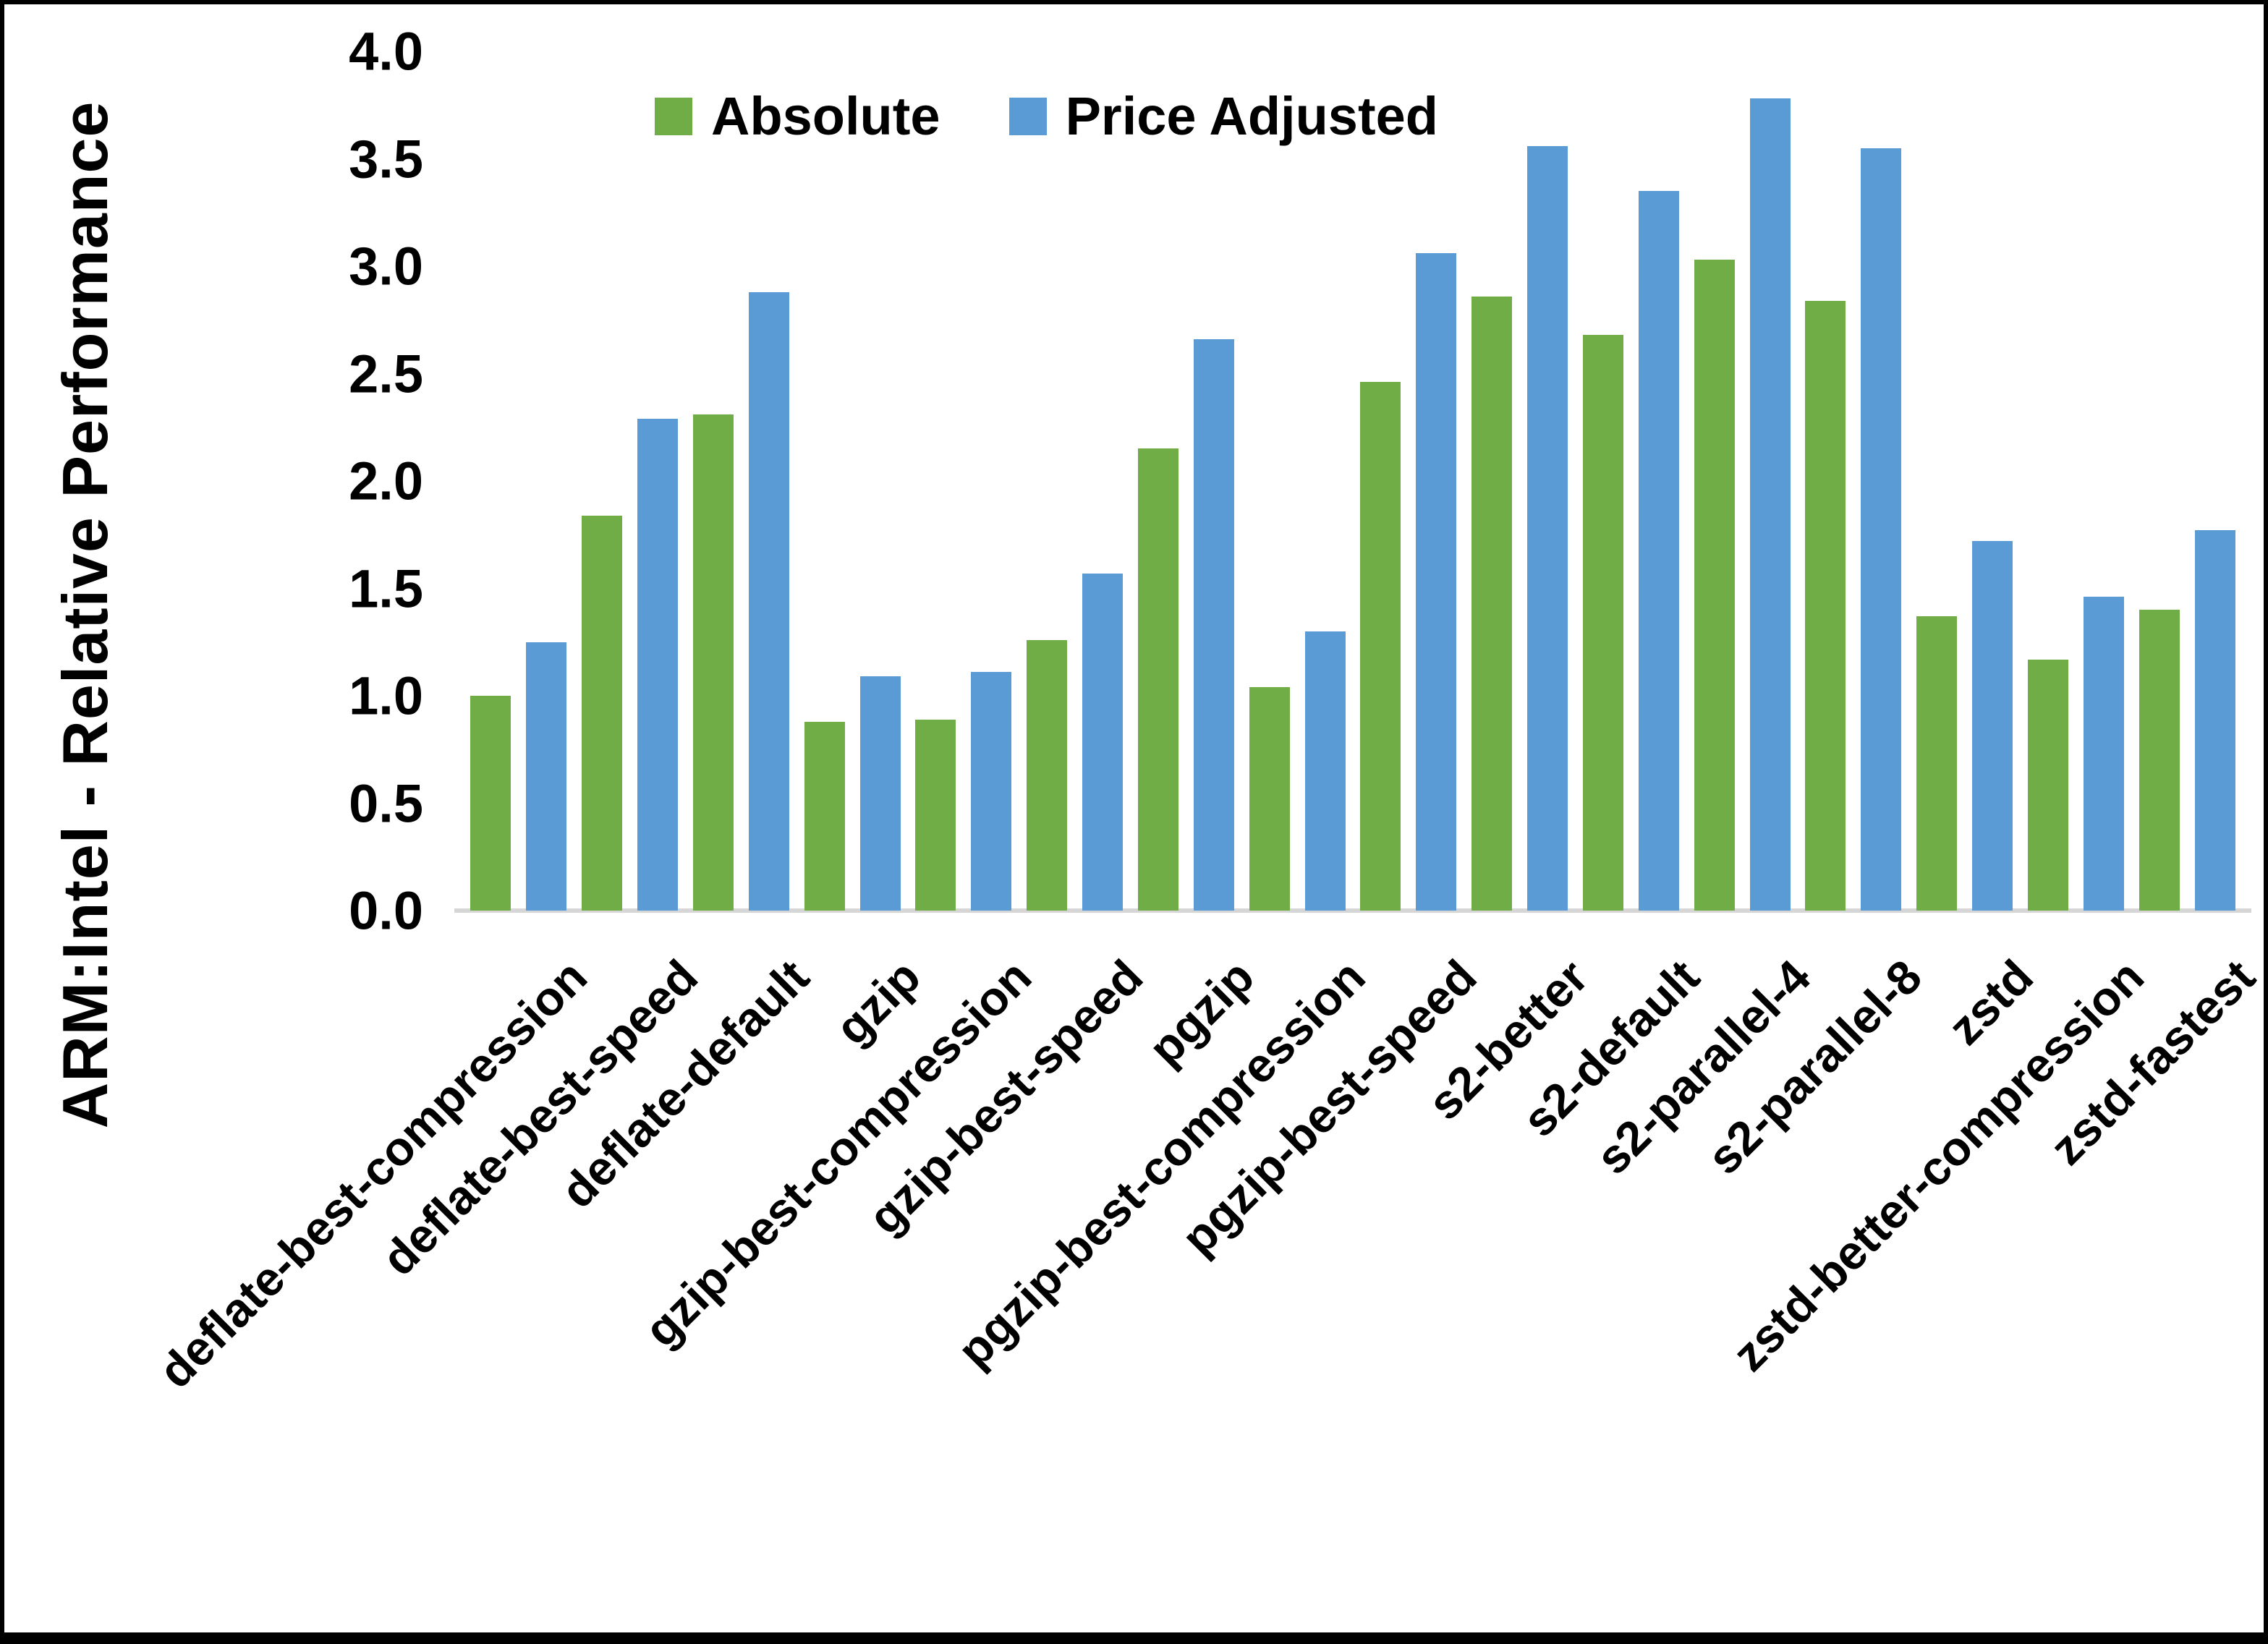 The image size is (2268, 1644). What do you see at coordinates (880, 793) in the screenshot?
I see `bar-price-adjusted-gzip` at bounding box center [880, 793].